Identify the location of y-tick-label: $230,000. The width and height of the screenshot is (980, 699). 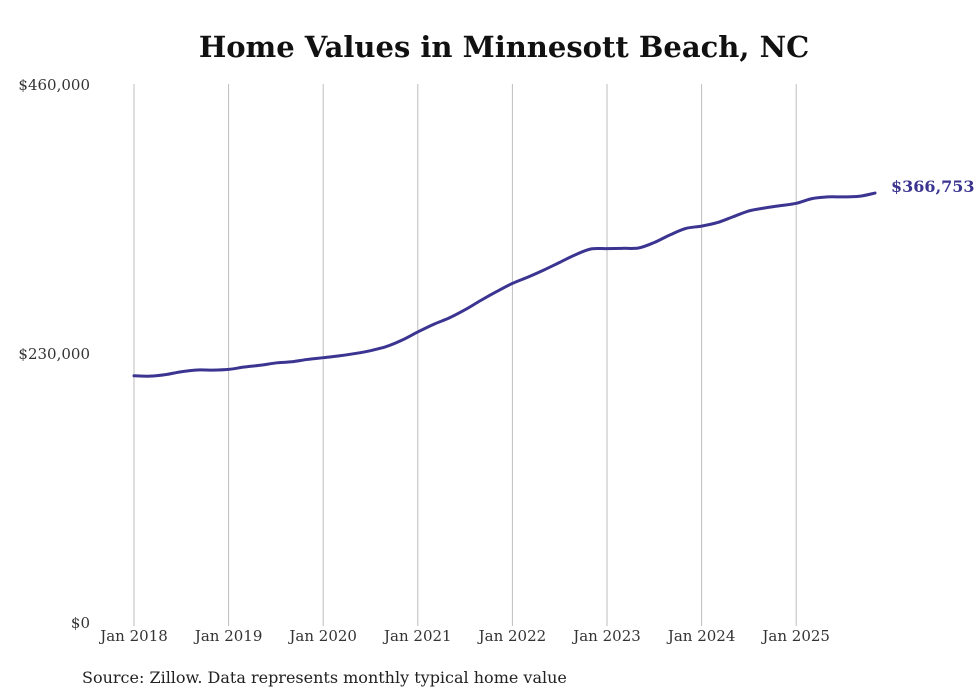
(54, 354).